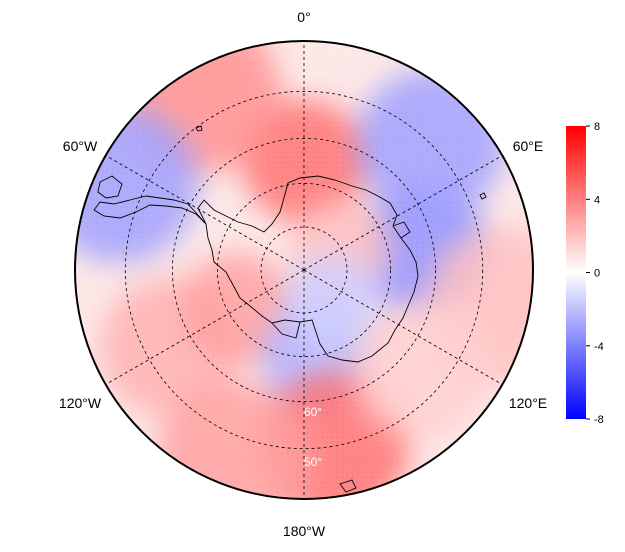 The image size is (625, 552). What do you see at coordinates (313, 412) in the screenshot?
I see `lat-label-60: 60°` at bounding box center [313, 412].